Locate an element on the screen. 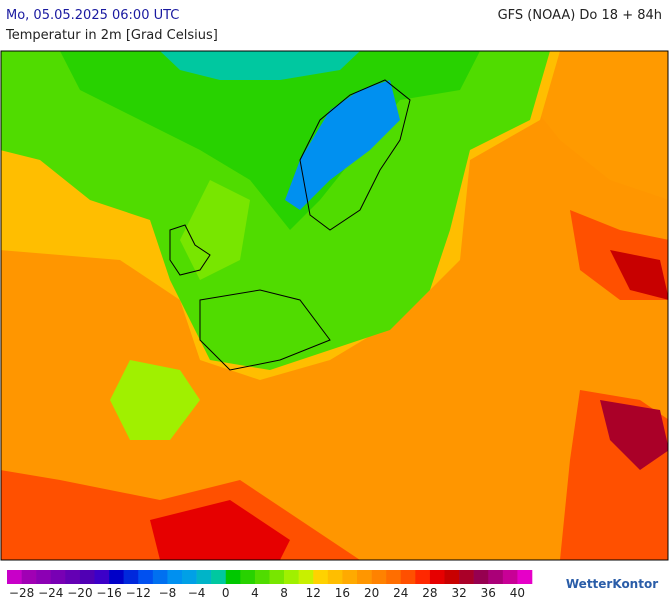 The width and height of the screenshot is (669, 604). colorbar-tick-label: −4 is located at coordinates (197, 593).